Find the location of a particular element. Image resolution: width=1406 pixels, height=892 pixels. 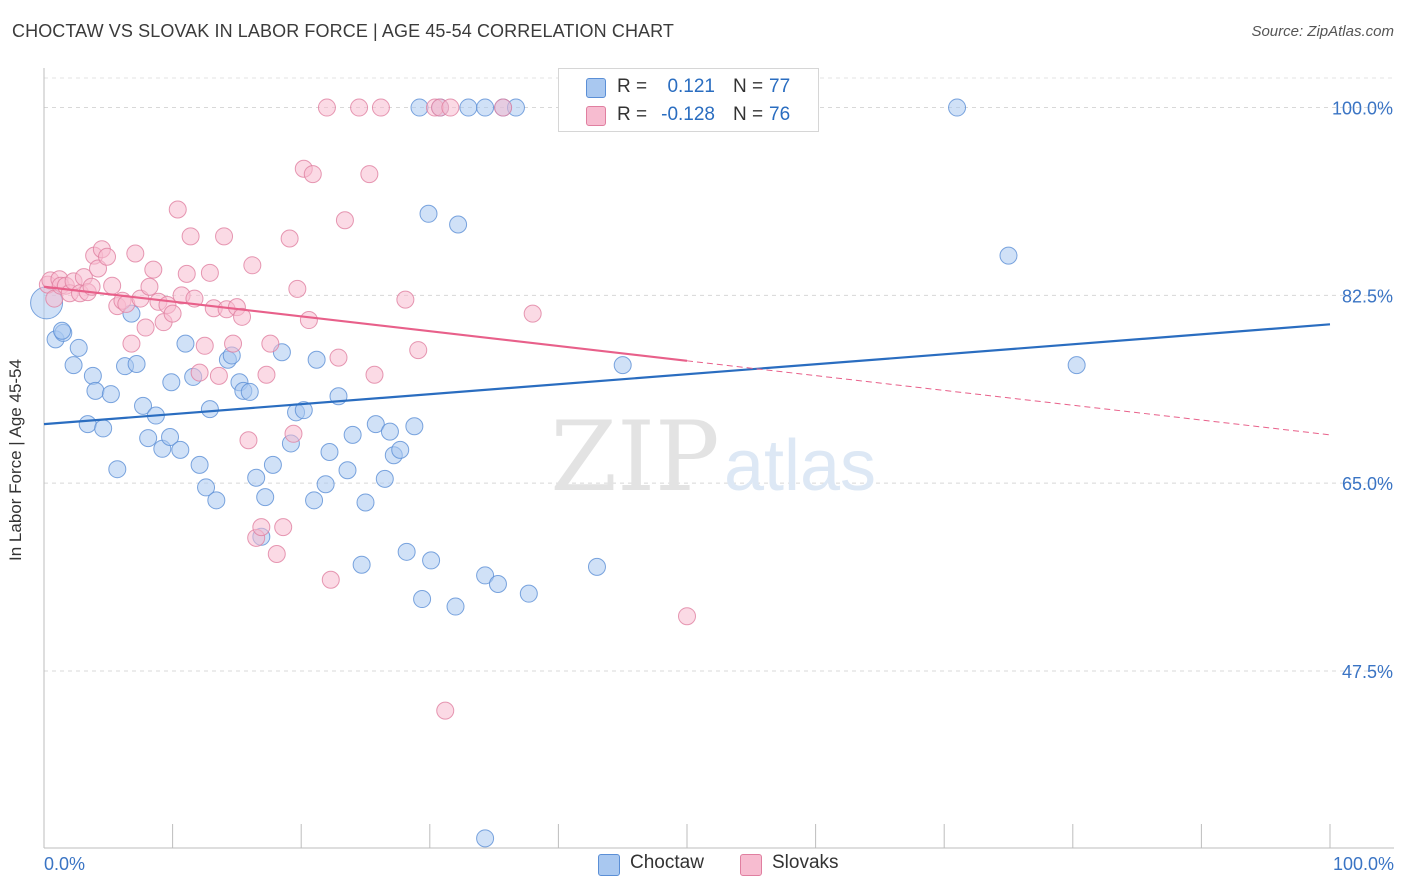

legend-row-slovaks: R = -0.128 N = 76 is located at coordinates (688, 114).